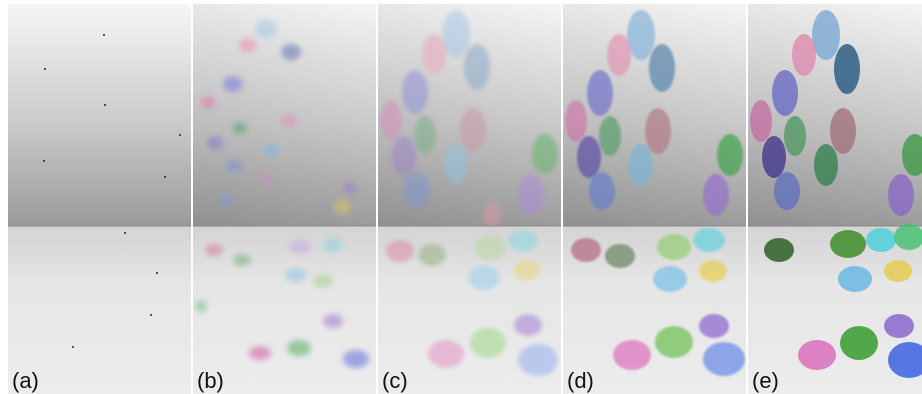 This screenshot has width=922, height=394. What do you see at coordinates (580, 380) in the screenshot?
I see `panel-label: (d)` at bounding box center [580, 380].